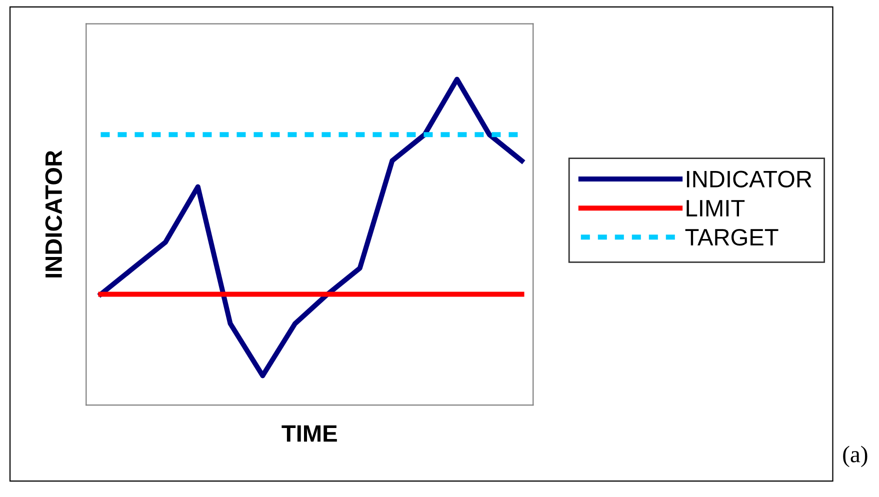  What do you see at coordinates (749, 179) in the screenshot?
I see `legend-label: INDICATOR` at bounding box center [749, 179].